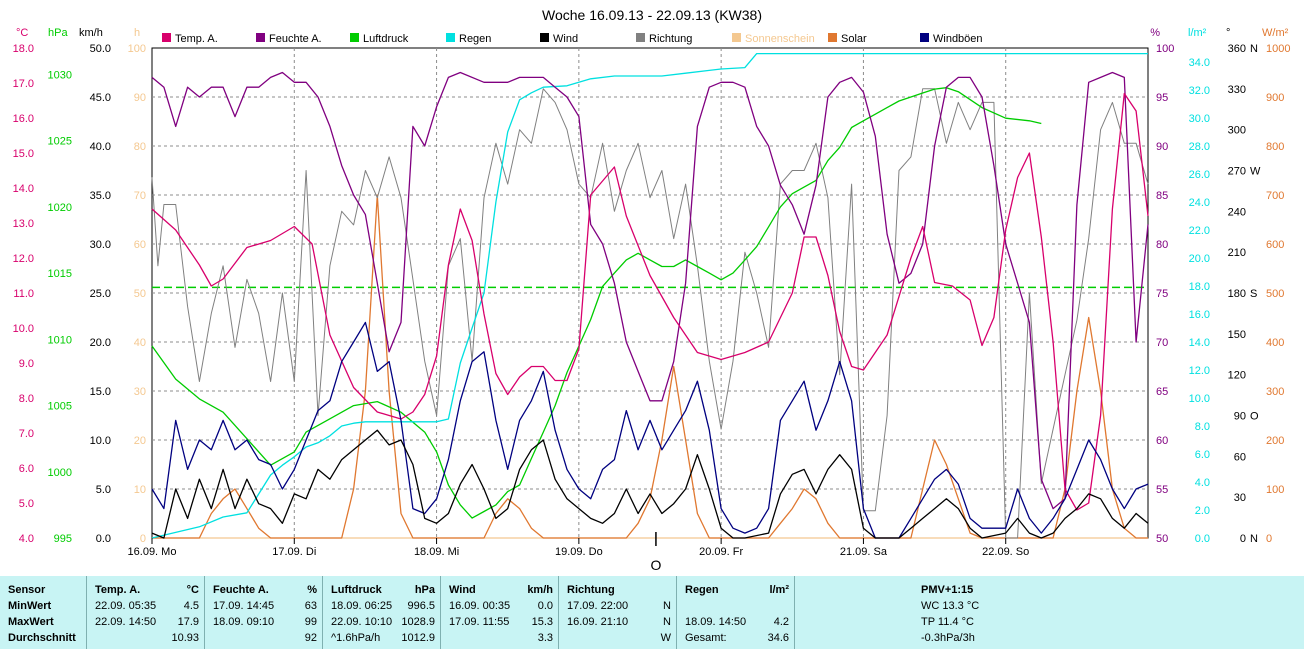  What do you see at coordinates (1199, 91) in the screenshot?
I see `tick-rain: 32.0` at bounding box center [1199, 91].